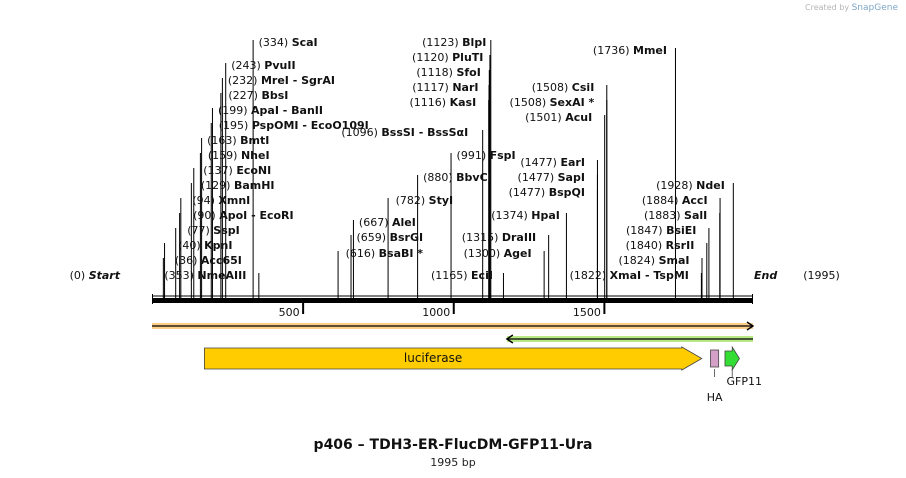 Image resolution: width=906 pixels, height=478 pixels. Describe the element at coordinates (465, 87) in the screenshot. I see `site-enzyme-name: NarI` at that location.